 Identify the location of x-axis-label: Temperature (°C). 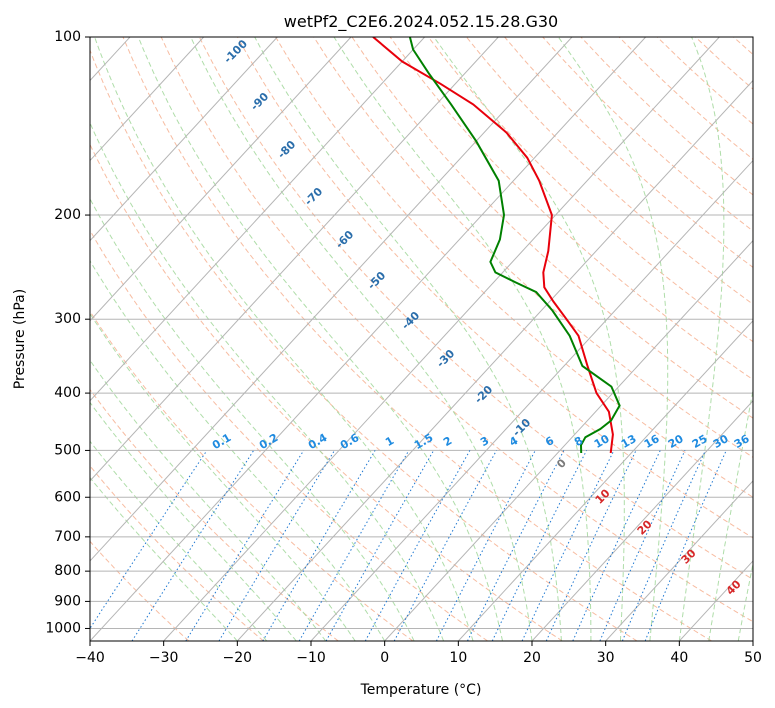
(421, 690).